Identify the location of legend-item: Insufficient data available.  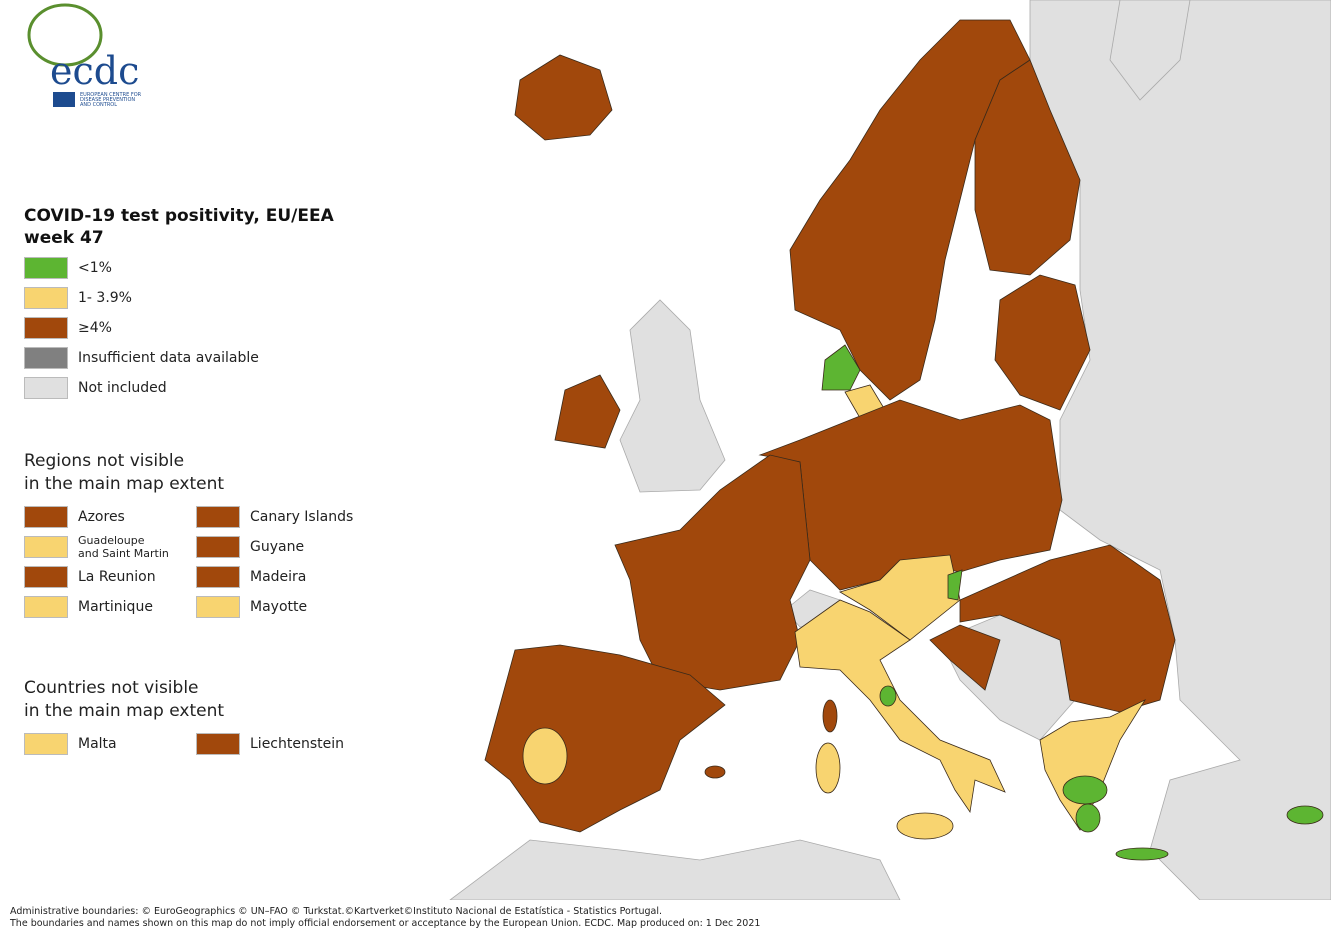
(224, 358).